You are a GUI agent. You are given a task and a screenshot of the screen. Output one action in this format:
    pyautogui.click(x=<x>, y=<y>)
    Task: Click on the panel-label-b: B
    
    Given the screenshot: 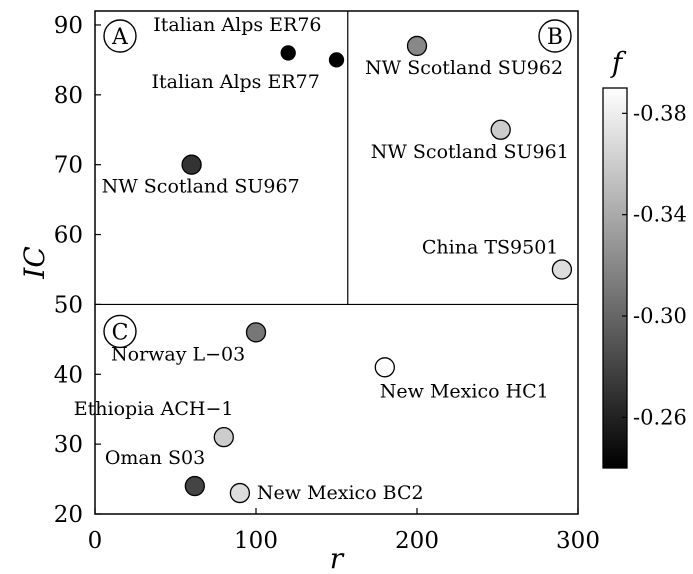 What is the action you would take?
    pyautogui.click(x=555, y=36)
    